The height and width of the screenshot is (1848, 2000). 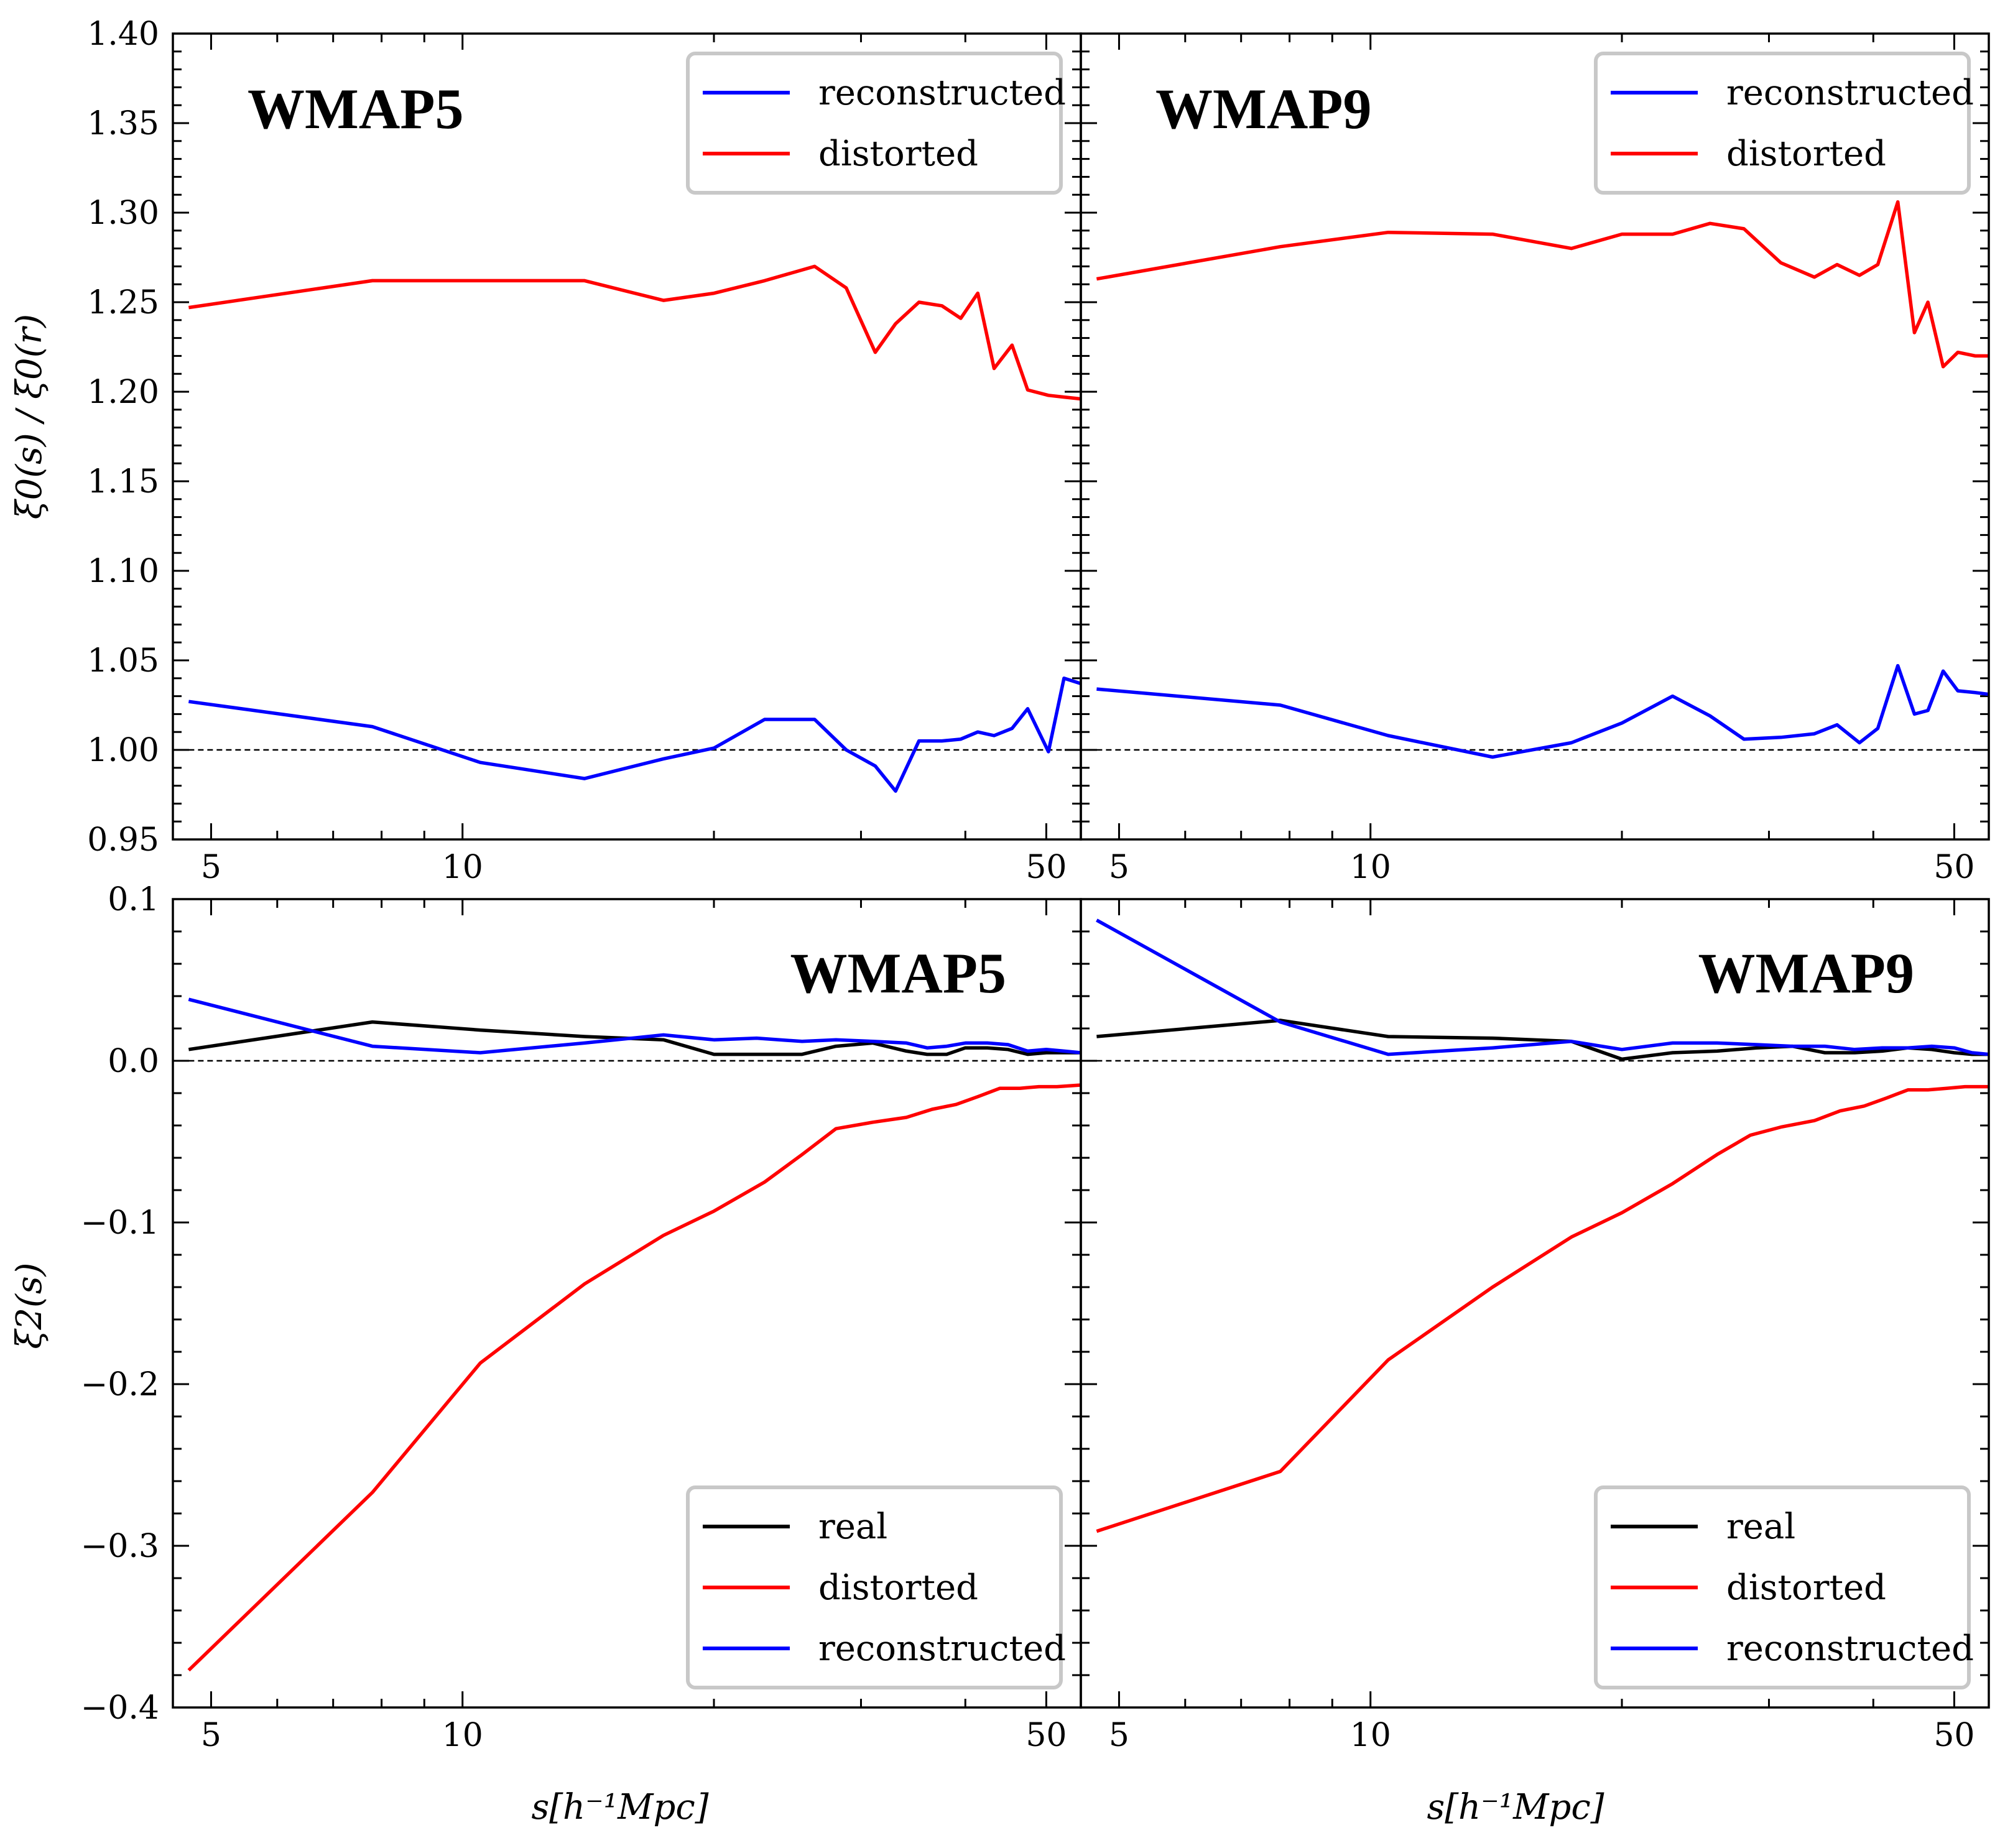 I want to click on y-tick-label: 0.1, so click(x=133, y=899).